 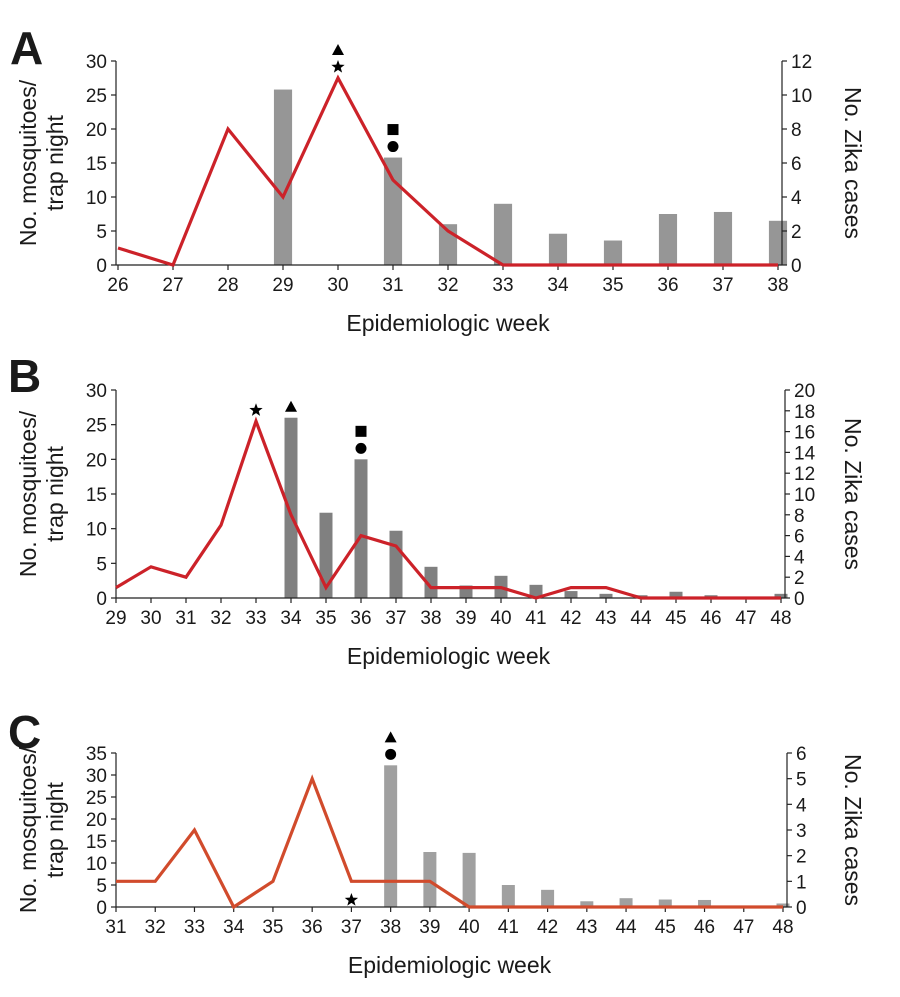 I want to click on x-tick-label: 28, so click(x=227, y=285).